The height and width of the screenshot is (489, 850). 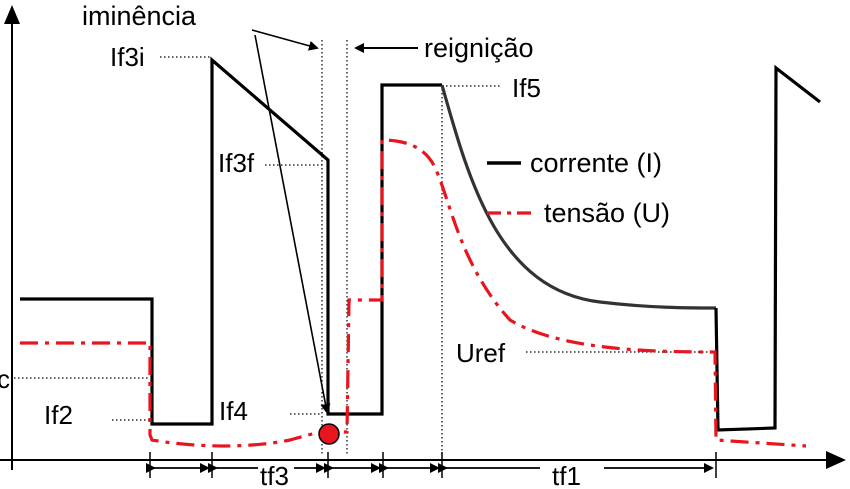 I want to click on label-if5: If5, so click(x=526, y=88).